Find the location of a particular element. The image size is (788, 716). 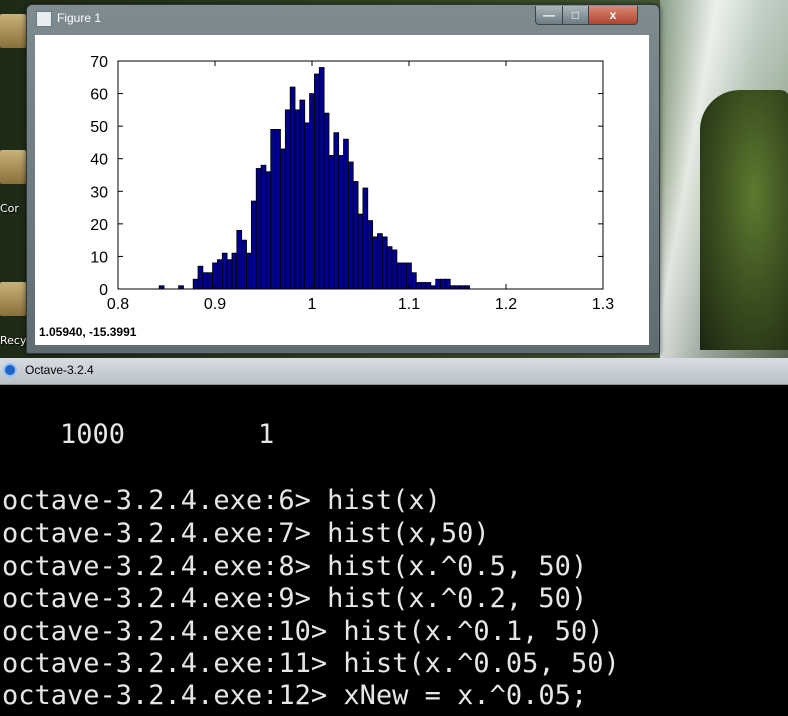

x-tick-label: 0.8 is located at coordinates (118, 304).